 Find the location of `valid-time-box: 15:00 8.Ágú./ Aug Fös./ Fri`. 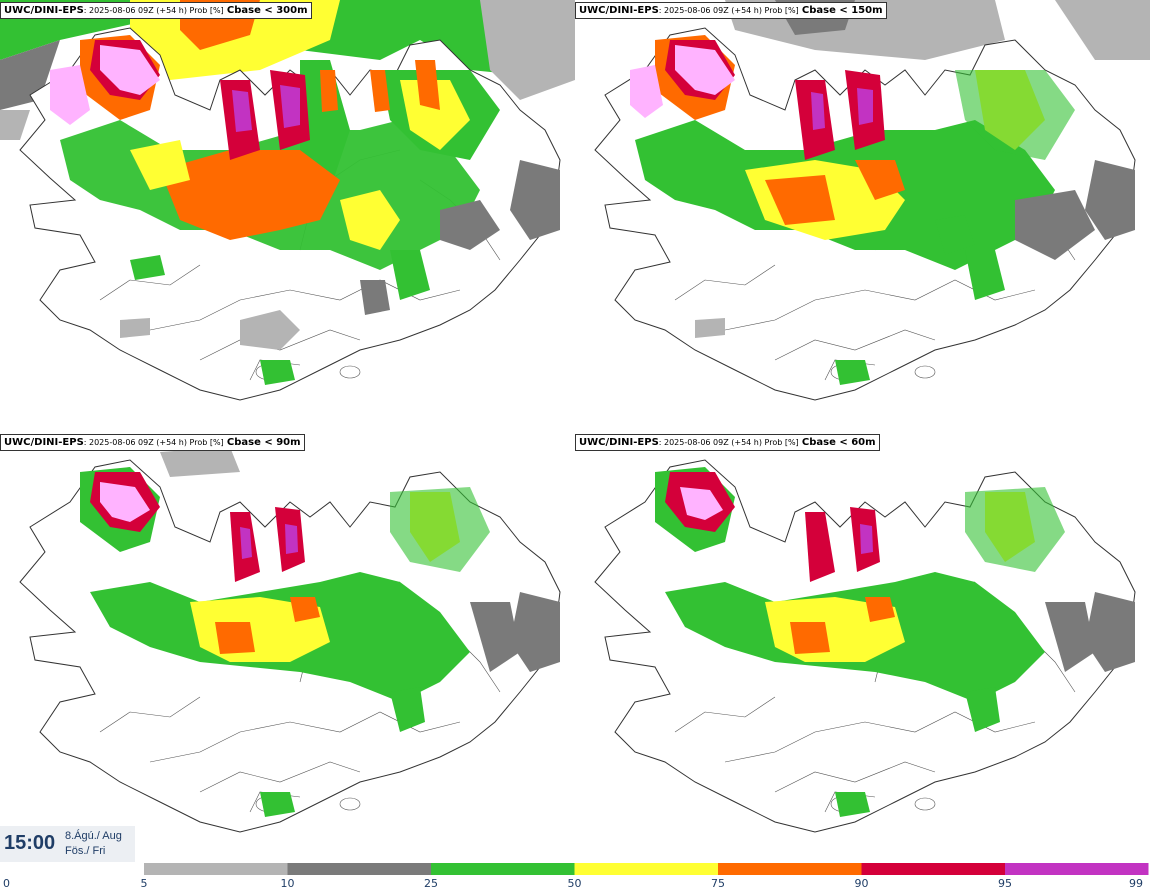

valid-time-box: 15:00 8.Ágú./ Aug Fös./ Fri is located at coordinates (67, 844).